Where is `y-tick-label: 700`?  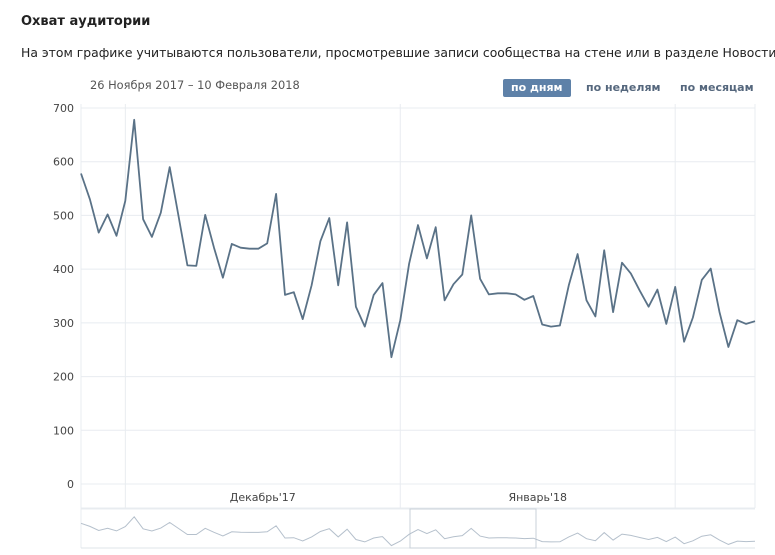 y-tick-label: 700 is located at coordinates (63, 108).